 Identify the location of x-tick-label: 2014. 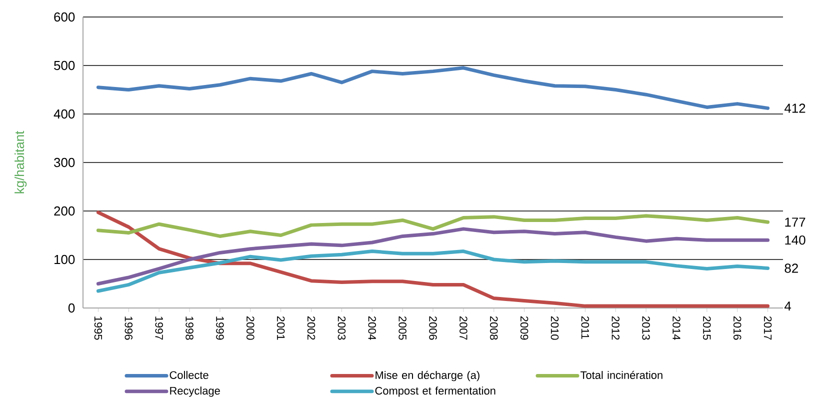
(676, 328).